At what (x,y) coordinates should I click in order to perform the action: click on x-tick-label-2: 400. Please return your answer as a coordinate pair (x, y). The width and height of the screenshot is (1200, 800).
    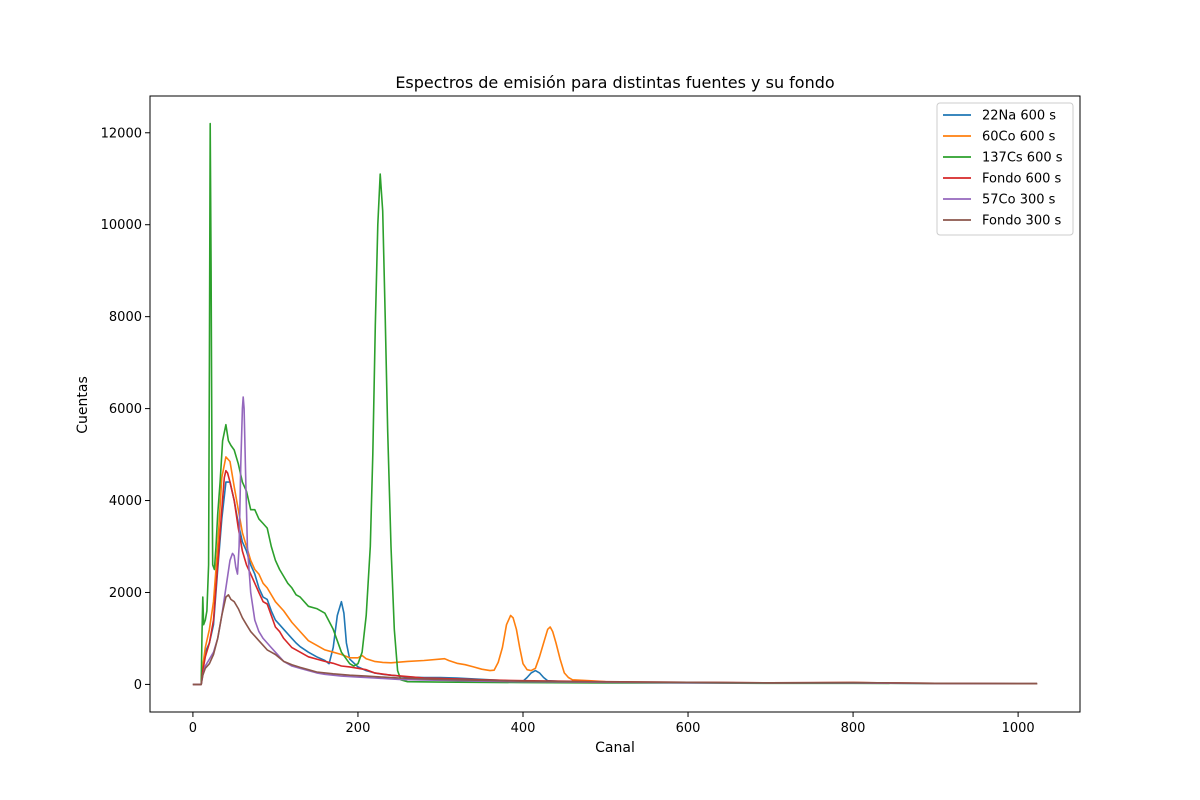
    Looking at the image, I should click on (523, 728).